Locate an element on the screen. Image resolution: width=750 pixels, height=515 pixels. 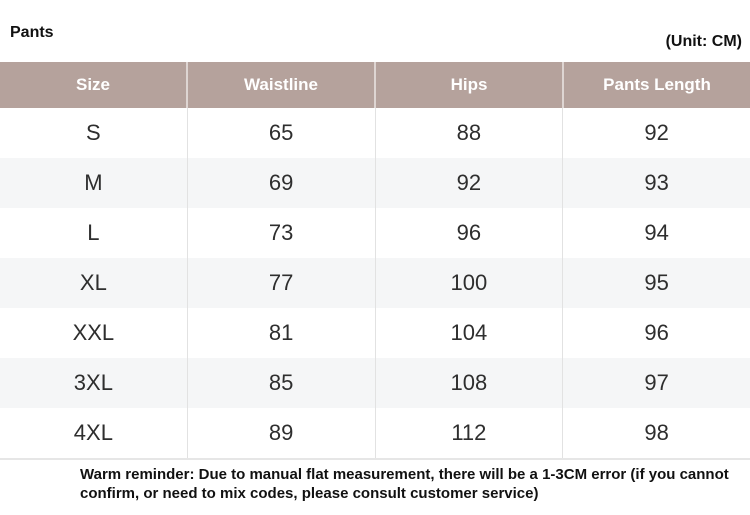
hips-cell: 104 is located at coordinates (468, 333).